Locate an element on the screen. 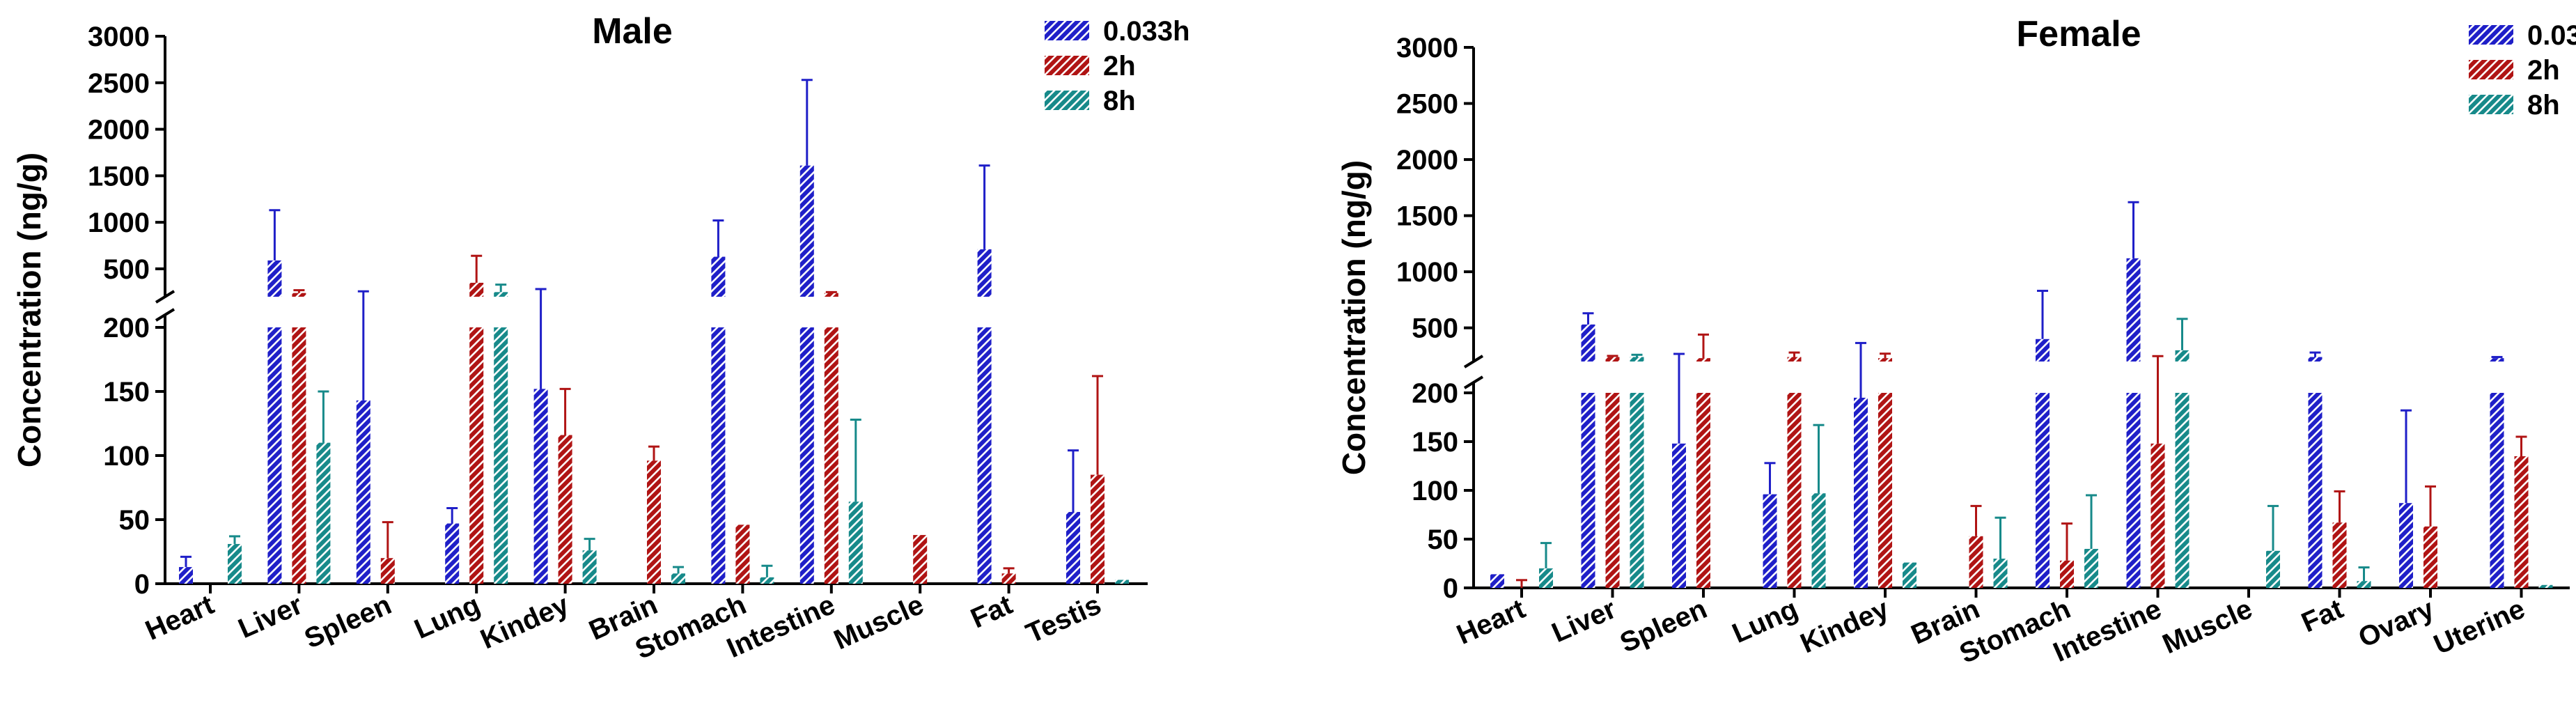 The image size is (2576, 707). category-group: Testis is located at coordinates (1075, 512).